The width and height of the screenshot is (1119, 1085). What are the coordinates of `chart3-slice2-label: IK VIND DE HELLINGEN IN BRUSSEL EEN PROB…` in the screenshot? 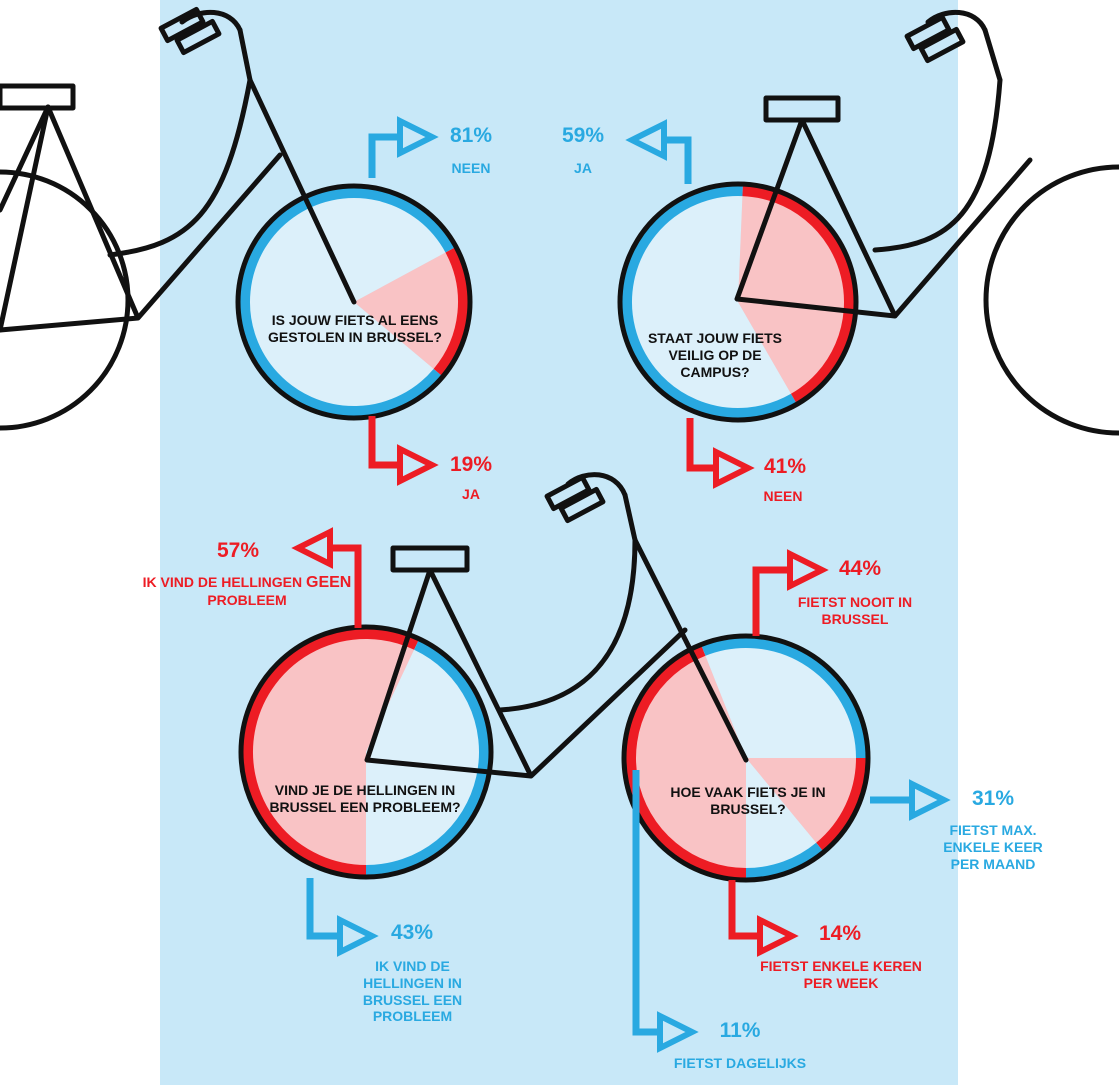 It's located at (412, 991).